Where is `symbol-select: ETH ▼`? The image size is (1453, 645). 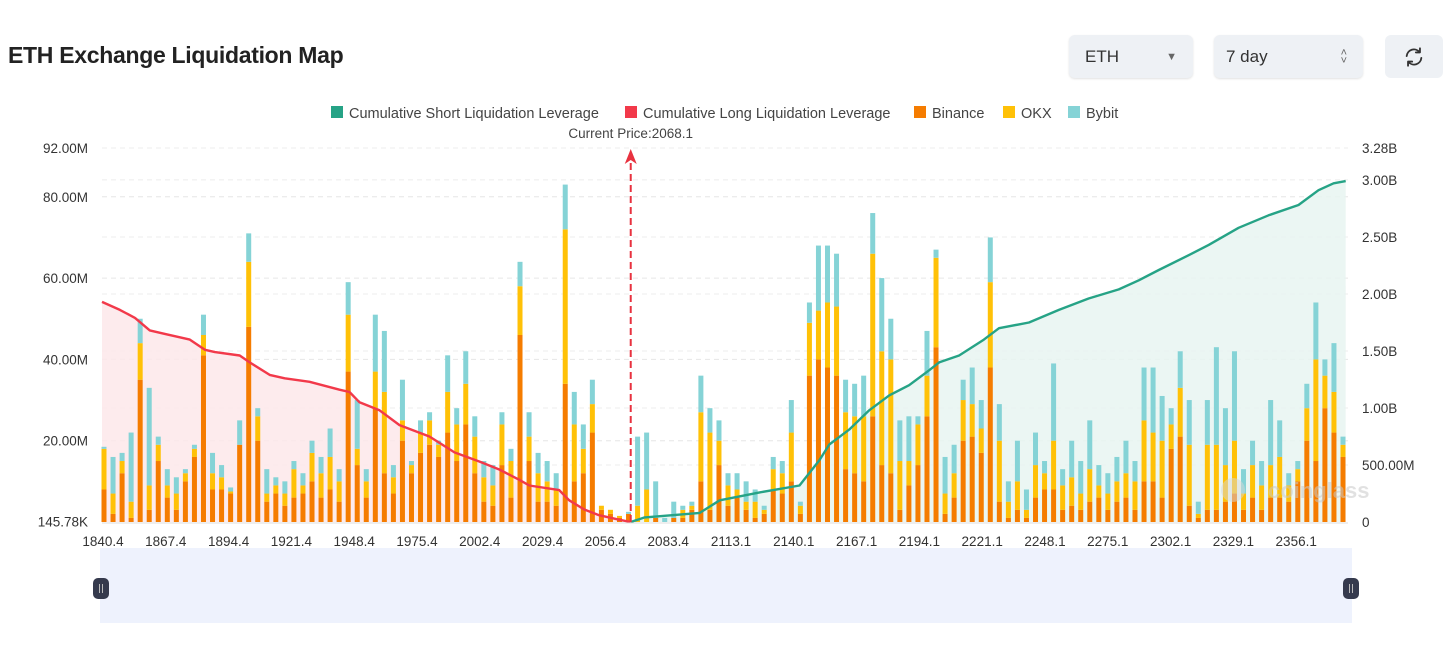
symbol-select: ETH ▼ is located at coordinates (1131, 56).